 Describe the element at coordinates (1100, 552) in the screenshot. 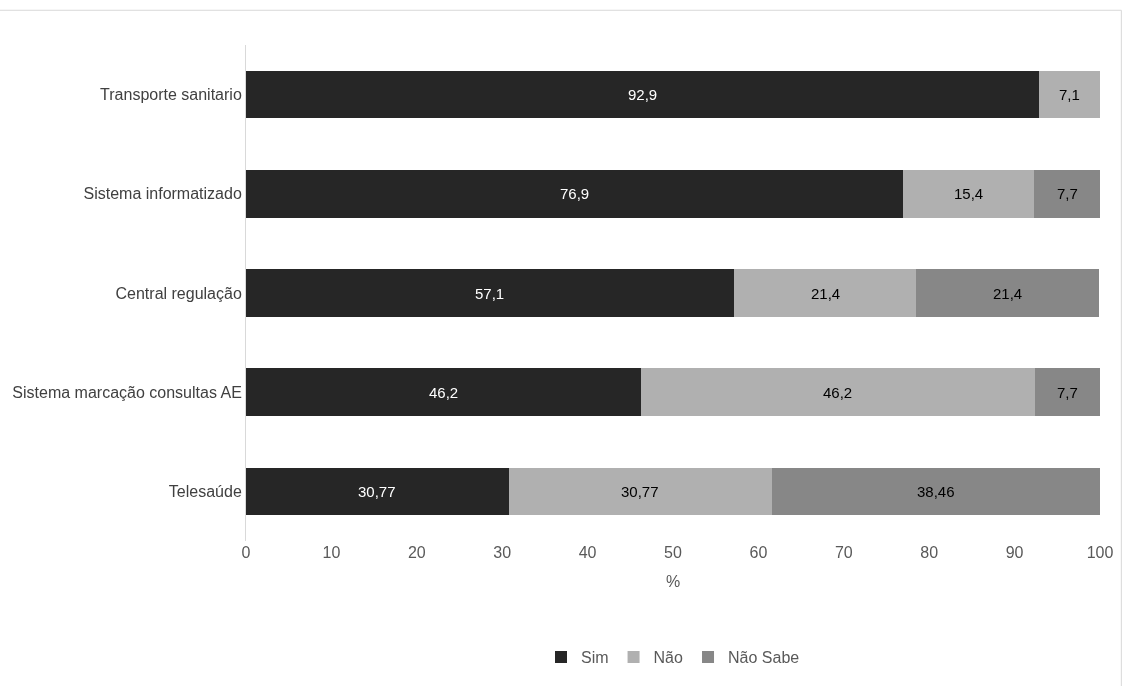

I see `x-tick-label: 100` at that location.